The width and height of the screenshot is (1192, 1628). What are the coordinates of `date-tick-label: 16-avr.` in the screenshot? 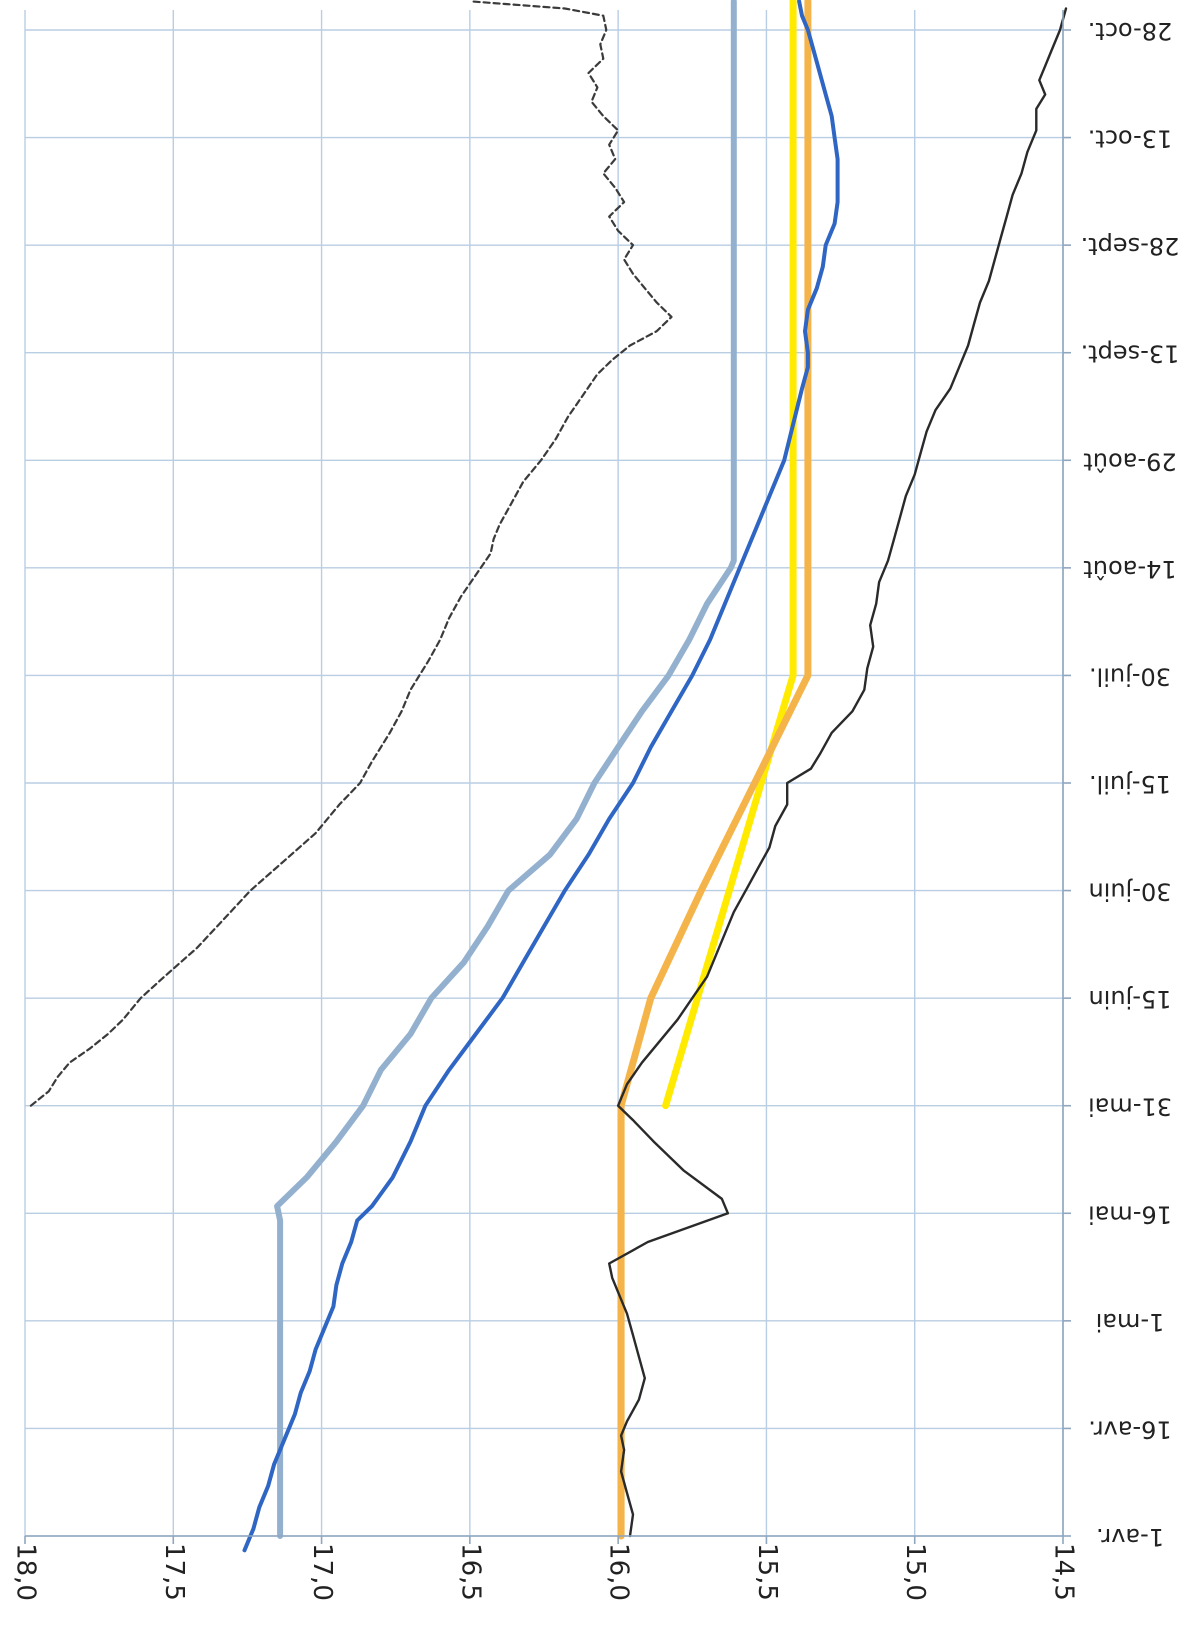 It's located at (1129, 1429).